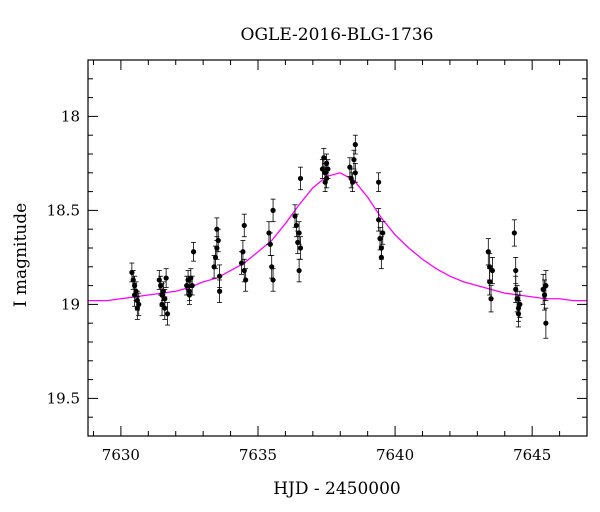  I want to click on chart-title: OGLE-2016-BLG-1736, so click(337, 35).